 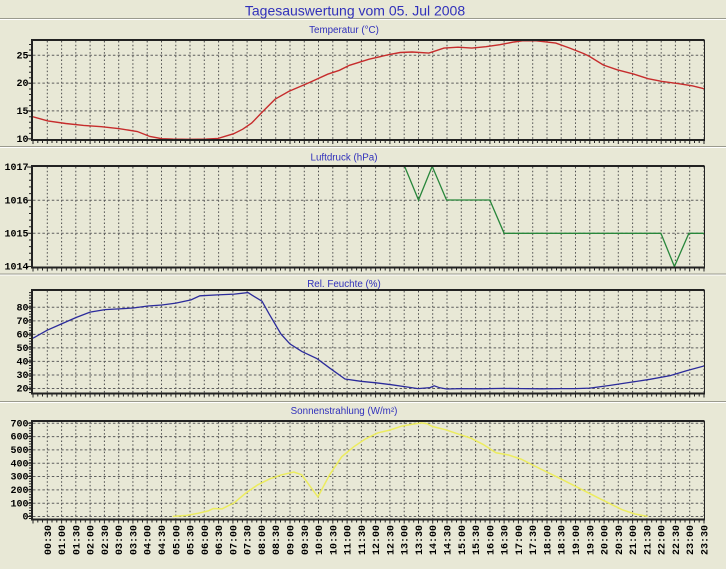 I want to click on svg-text: 06:00, so click(x=206, y=540).